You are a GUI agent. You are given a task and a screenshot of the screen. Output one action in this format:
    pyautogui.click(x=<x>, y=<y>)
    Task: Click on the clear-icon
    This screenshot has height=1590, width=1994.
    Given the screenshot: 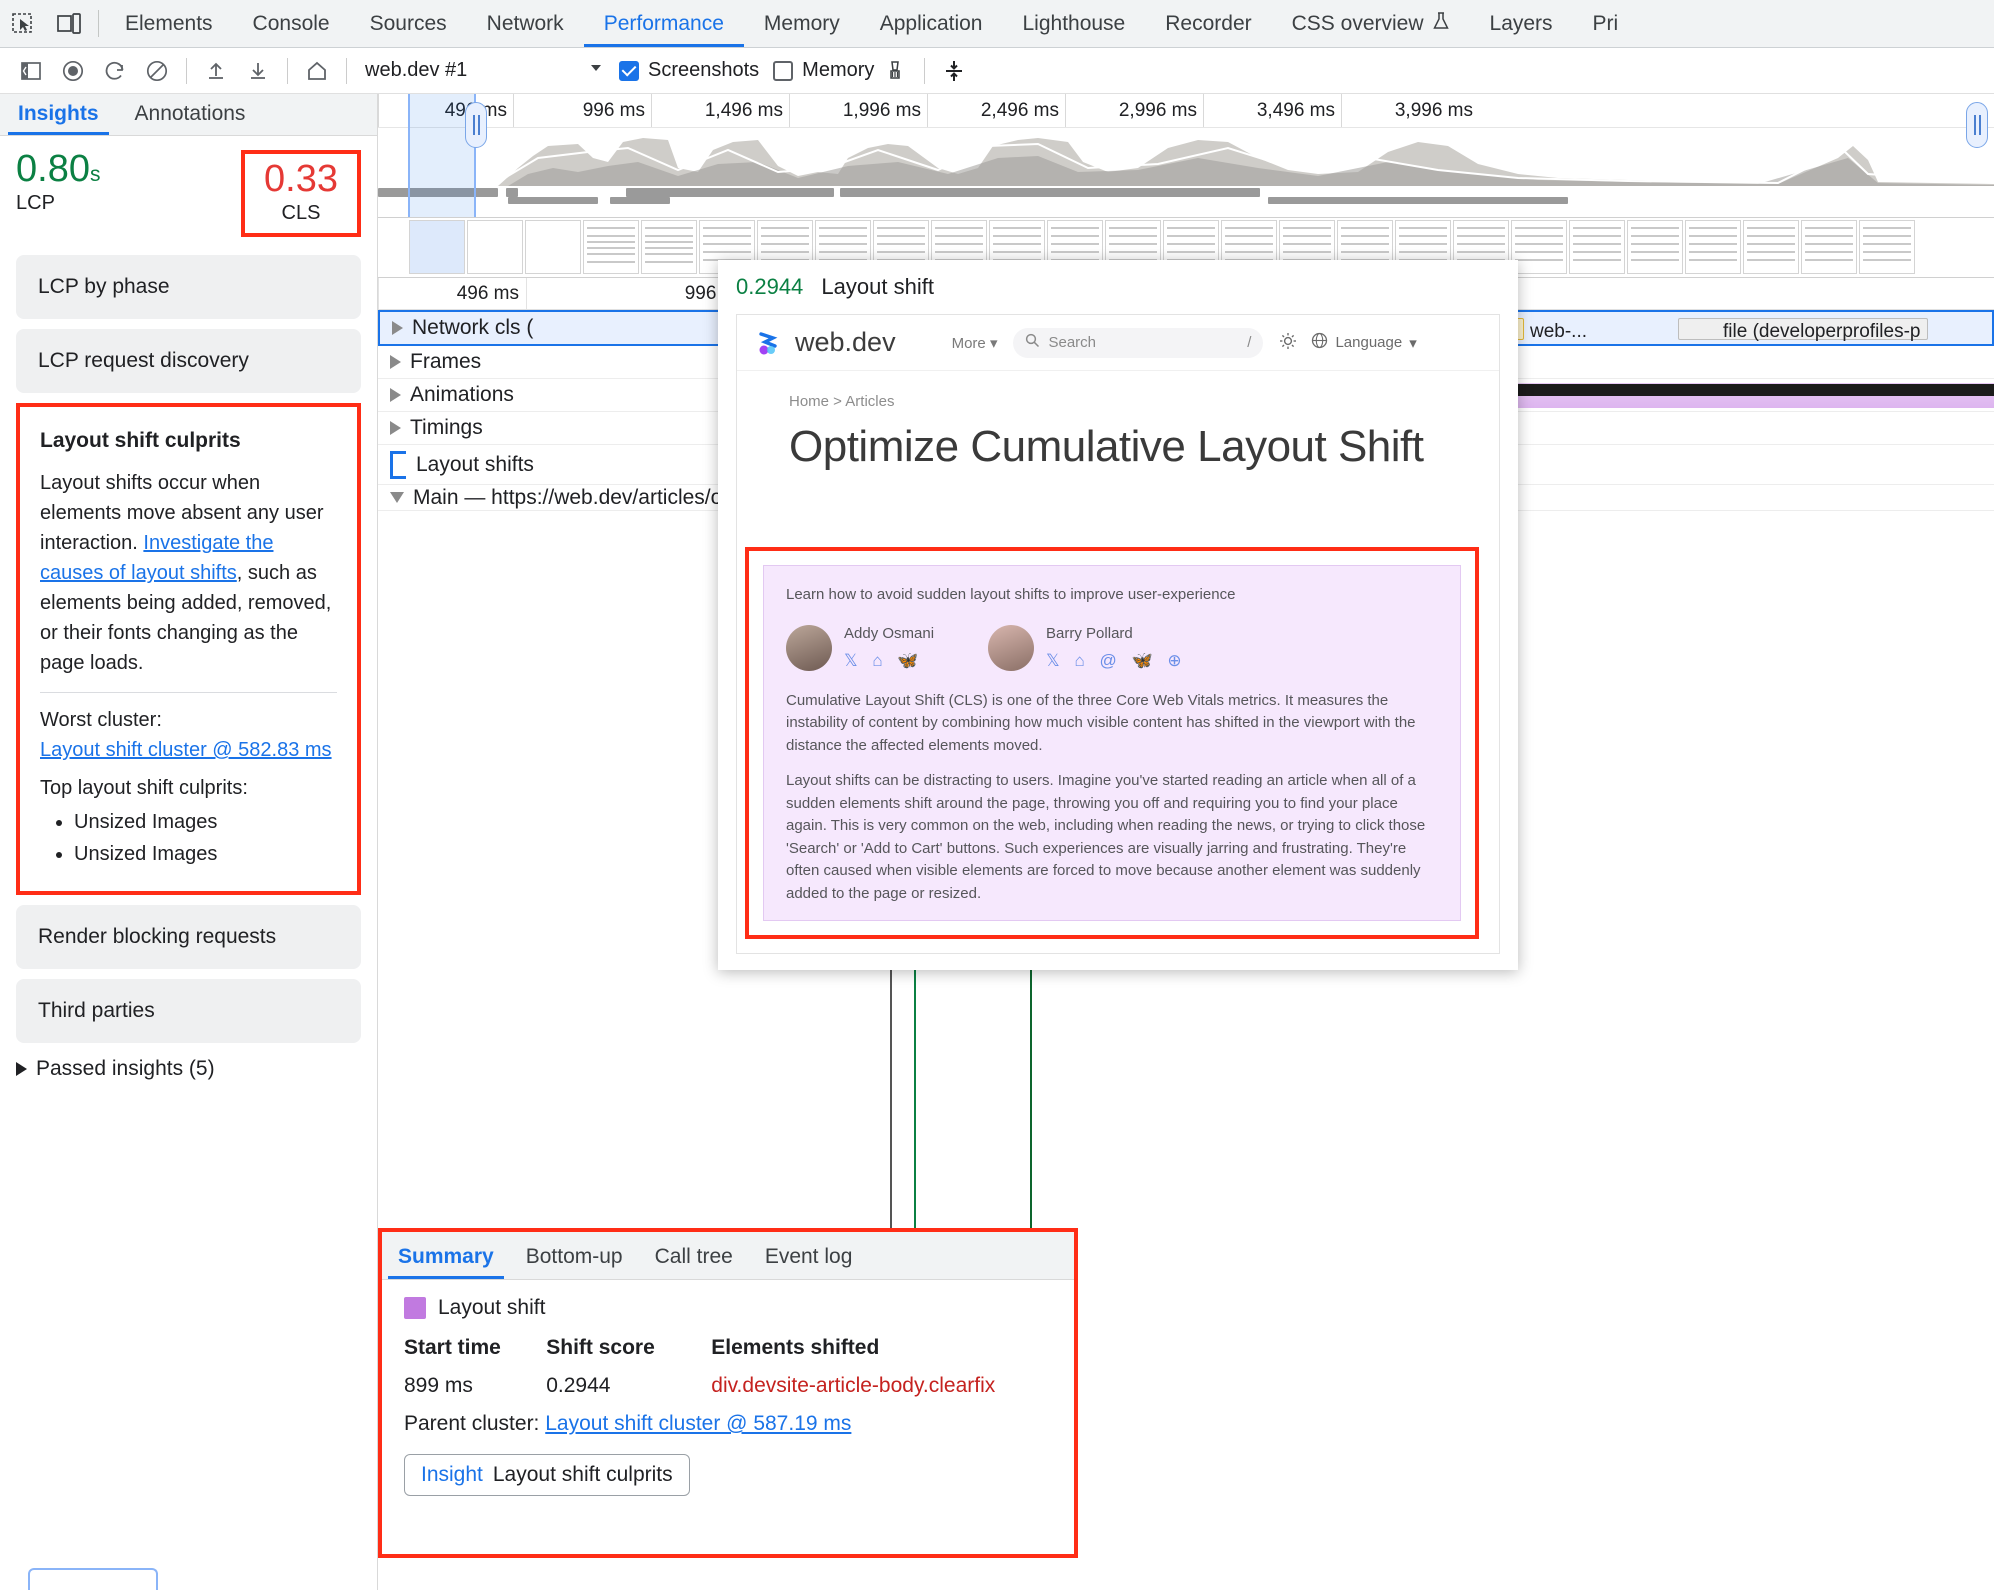 What is the action you would take?
    pyautogui.click(x=157, y=71)
    